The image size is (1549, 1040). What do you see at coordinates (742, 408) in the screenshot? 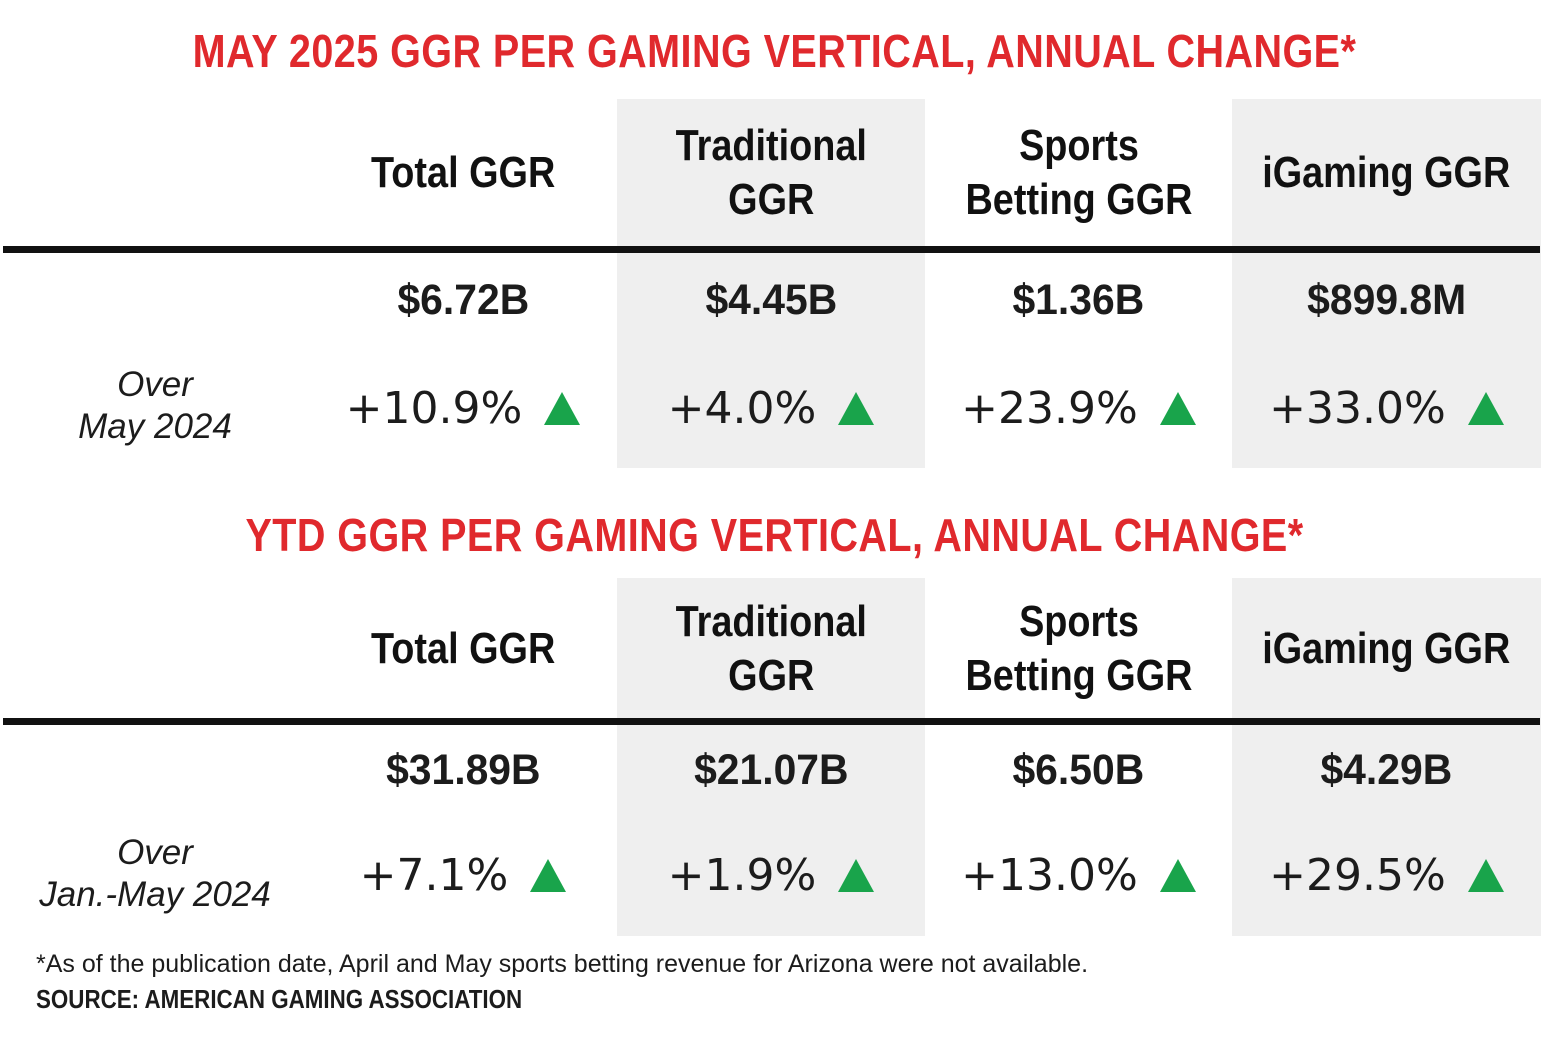
I see `change-value: +4.0%` at bounding box center [742, 408].